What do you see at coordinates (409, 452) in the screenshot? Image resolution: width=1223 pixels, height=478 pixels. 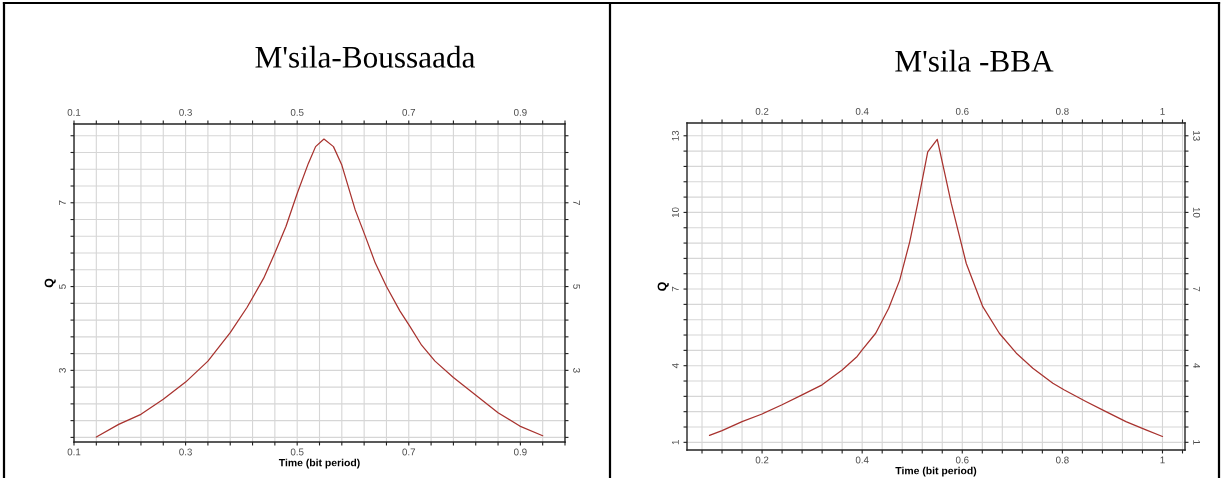 I see `x-tick-label: 0.7` at bounding box center [409, 452].